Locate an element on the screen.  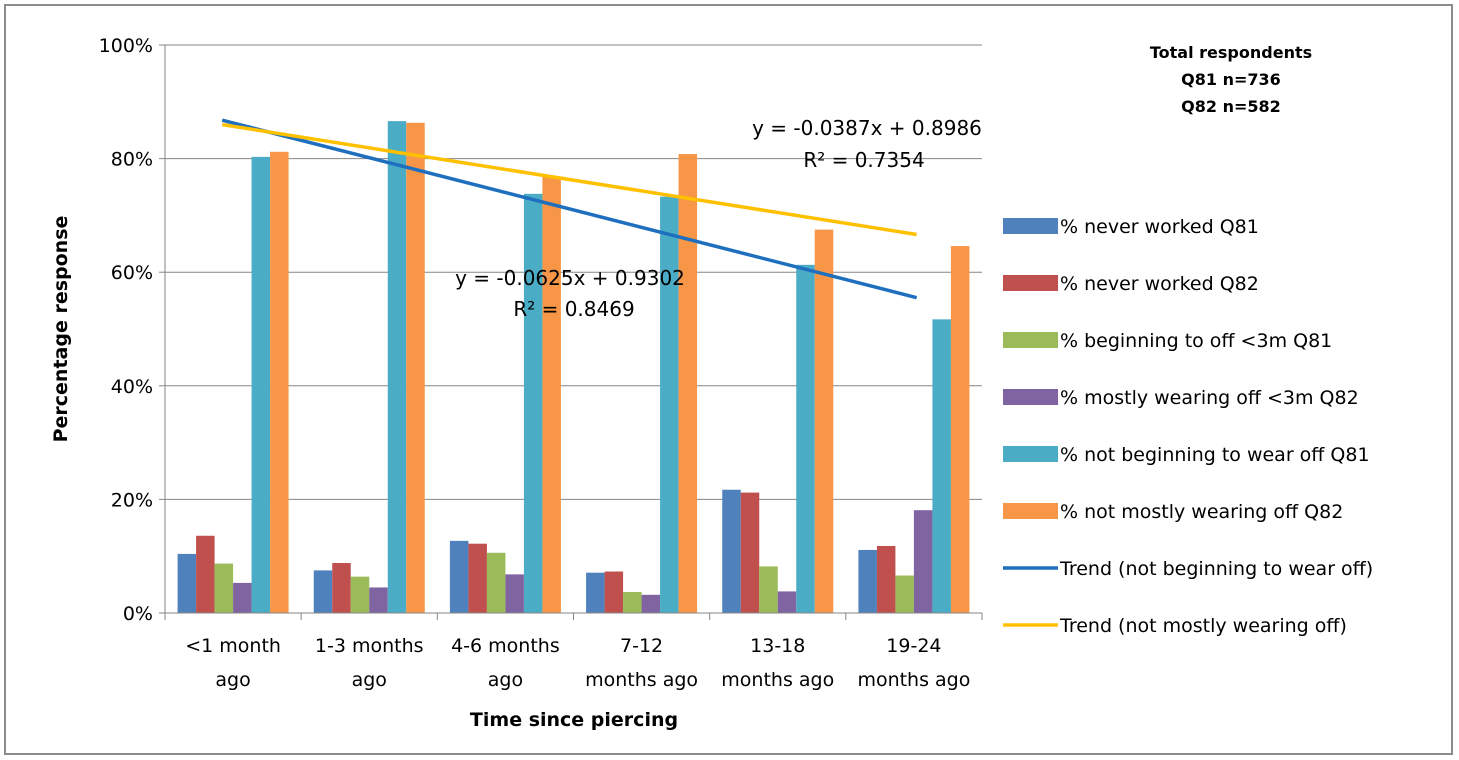
x-tick-label: 4-6 months ago is located at coordinates (505, 663).